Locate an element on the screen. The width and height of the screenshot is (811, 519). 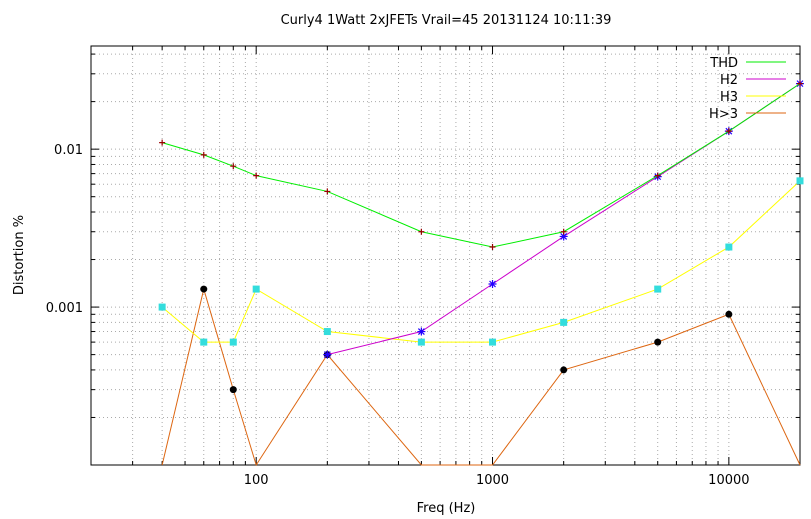
x-tick-label: 100 is located at coordinates (256, 480).